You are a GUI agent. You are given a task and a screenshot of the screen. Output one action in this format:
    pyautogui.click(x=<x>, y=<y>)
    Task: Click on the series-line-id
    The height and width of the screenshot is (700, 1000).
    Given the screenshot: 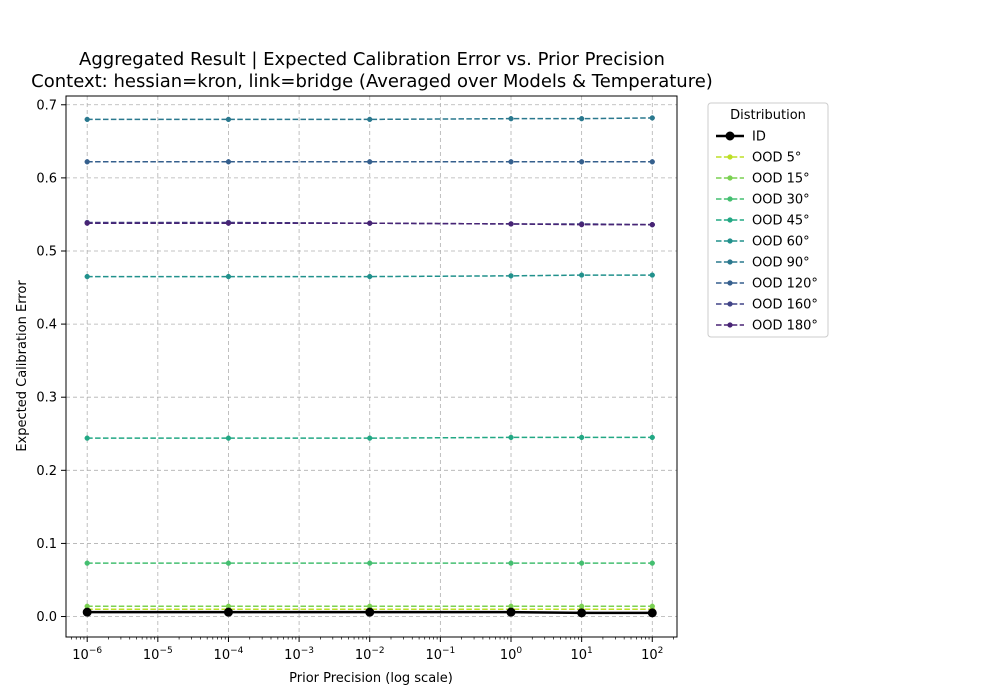 What is the action you would take?
    pyautogui.click(x=370, y=612)
    